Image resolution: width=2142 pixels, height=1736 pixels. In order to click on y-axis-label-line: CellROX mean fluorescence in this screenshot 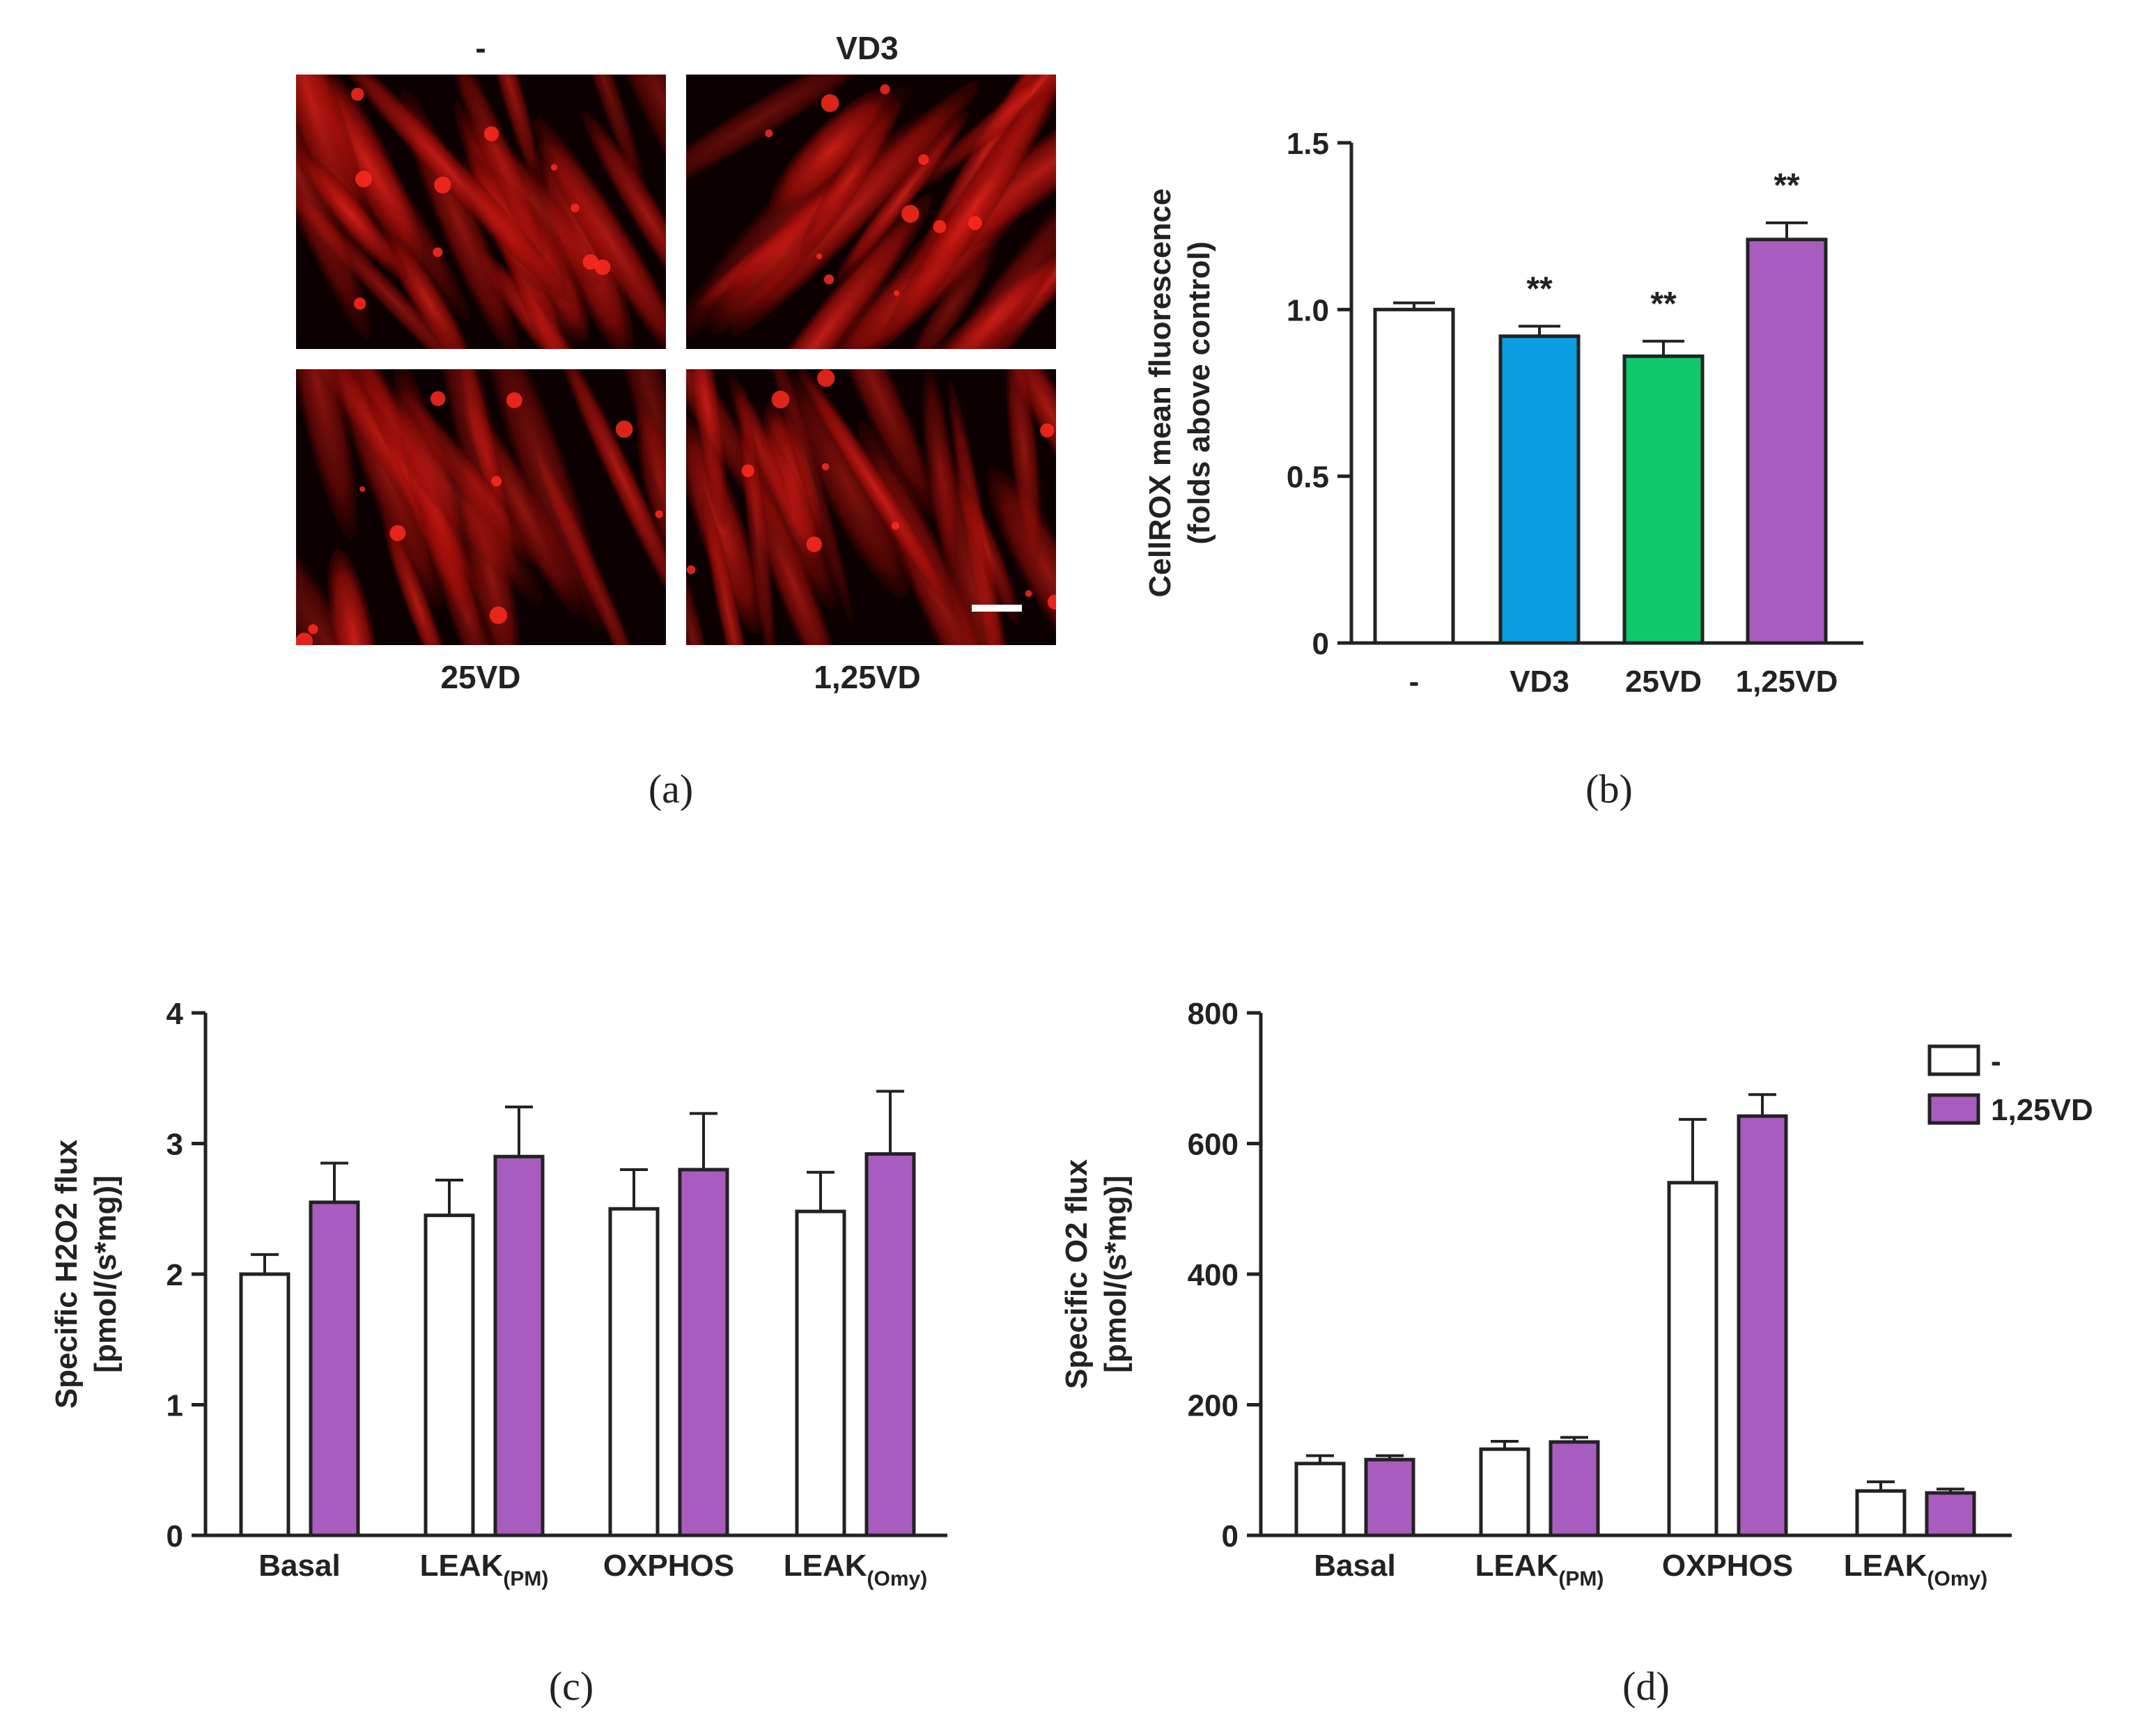, I will do `click(1160, 393)`.